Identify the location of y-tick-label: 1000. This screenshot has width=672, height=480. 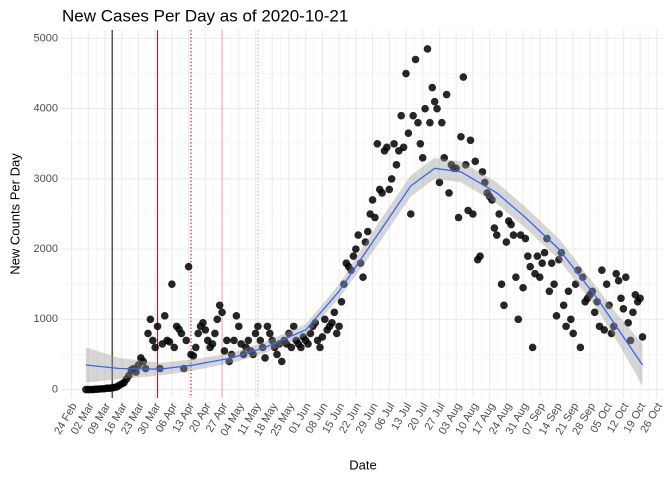
(46, 319).